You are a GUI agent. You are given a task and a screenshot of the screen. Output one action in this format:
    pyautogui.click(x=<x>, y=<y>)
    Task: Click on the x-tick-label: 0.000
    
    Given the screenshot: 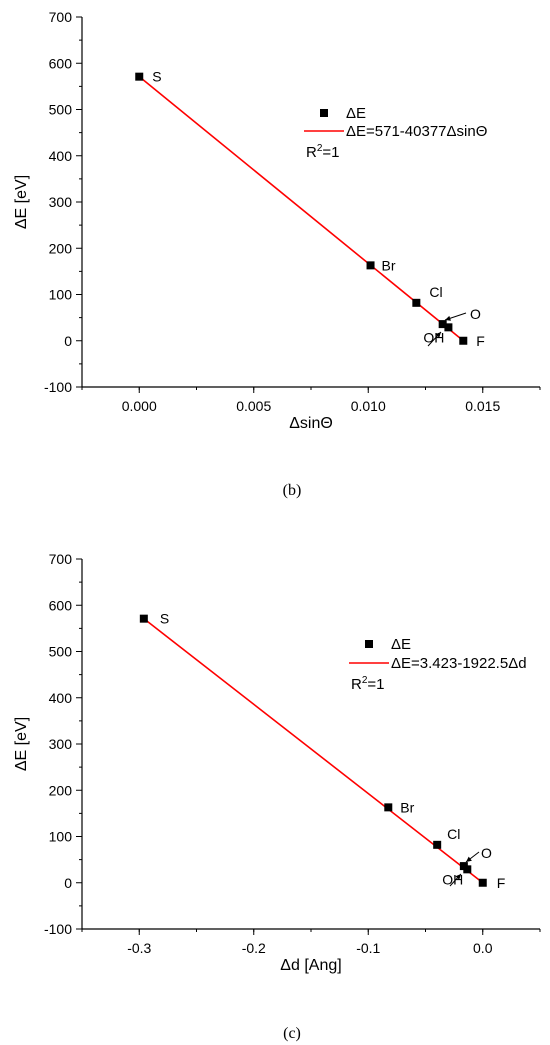 What is the action you would take?
    pyautogui.click(x=139, y=406)
    